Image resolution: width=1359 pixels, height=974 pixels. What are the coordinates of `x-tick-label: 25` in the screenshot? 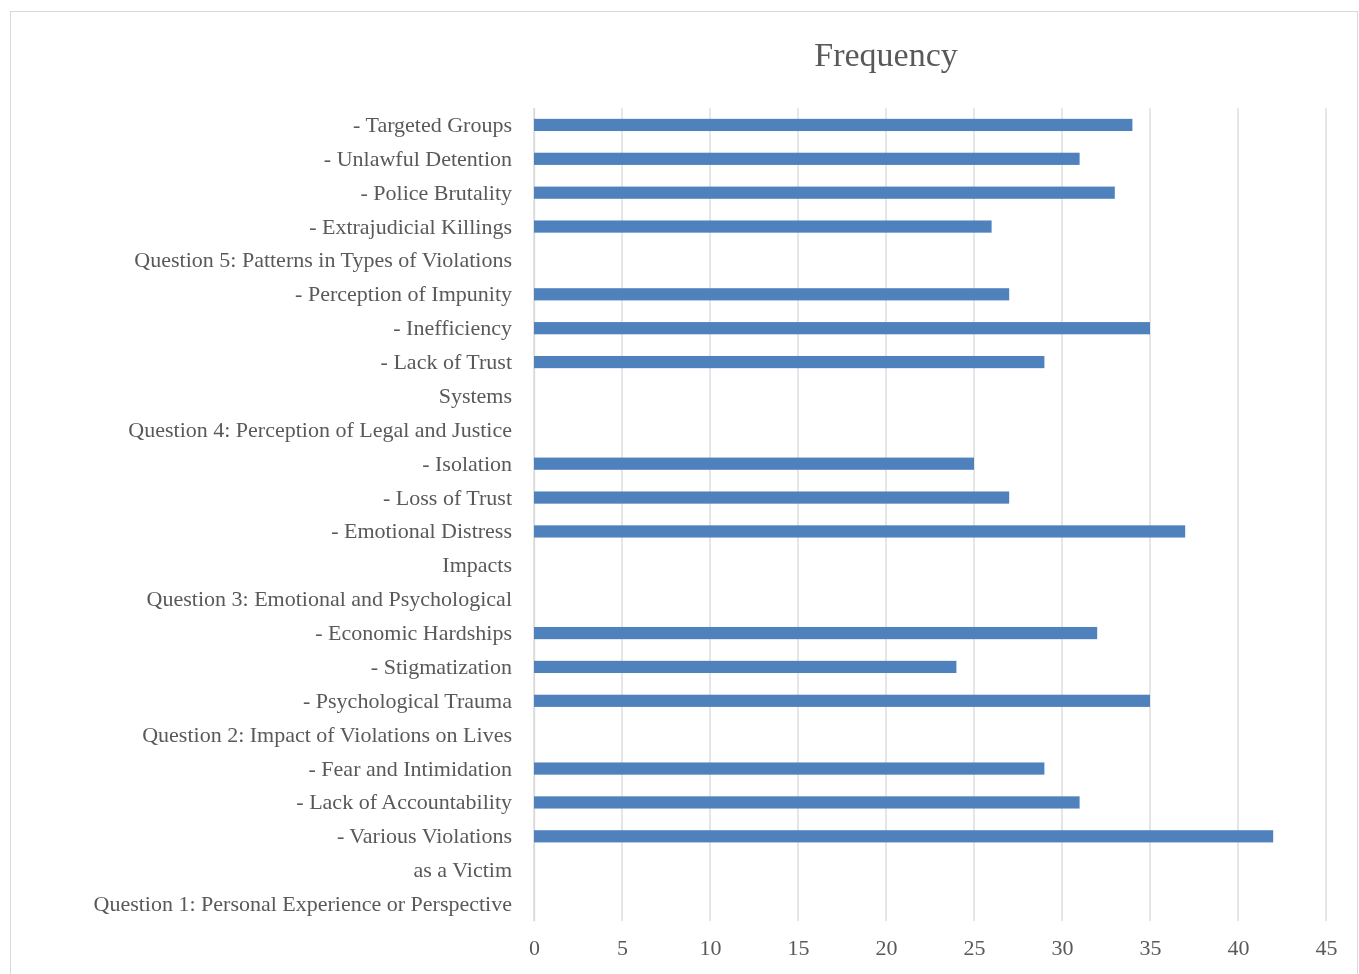 It's located at (974, 947).